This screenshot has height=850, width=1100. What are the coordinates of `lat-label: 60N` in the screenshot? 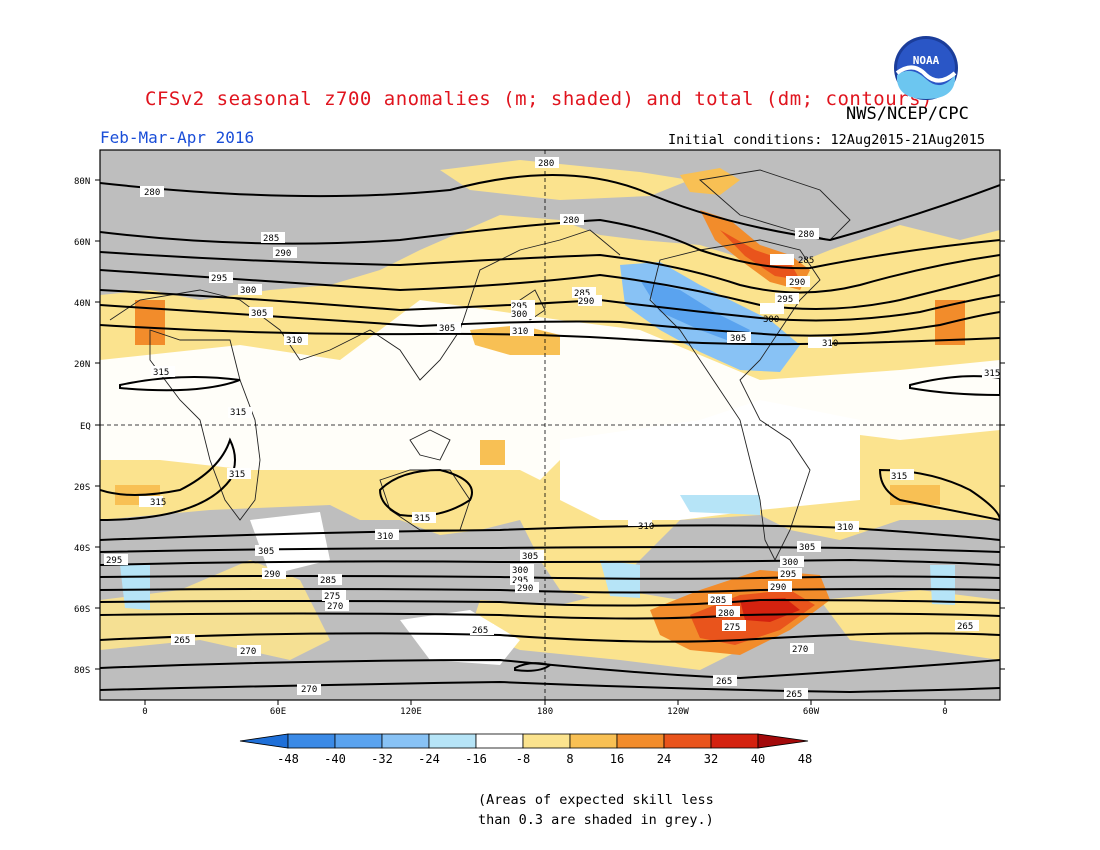 It's located at (82, 243).